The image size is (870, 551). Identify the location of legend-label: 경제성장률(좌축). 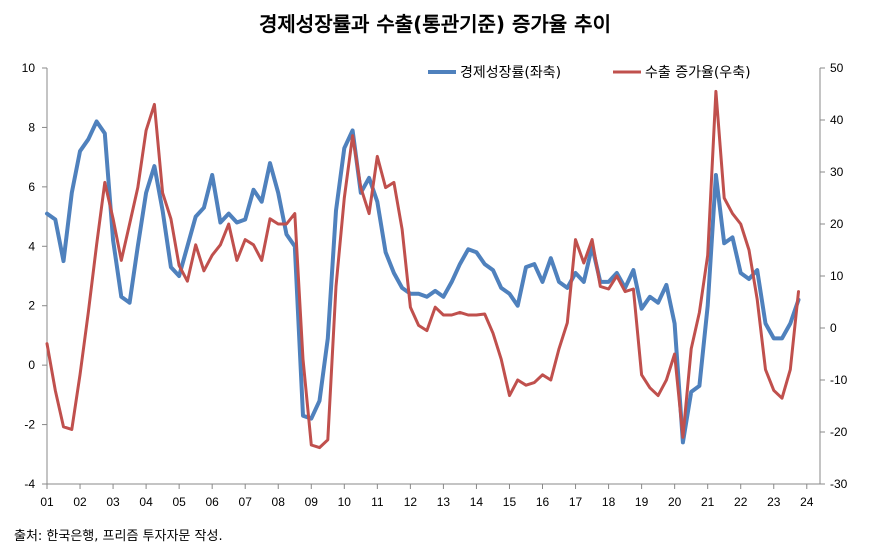
(510, 73).